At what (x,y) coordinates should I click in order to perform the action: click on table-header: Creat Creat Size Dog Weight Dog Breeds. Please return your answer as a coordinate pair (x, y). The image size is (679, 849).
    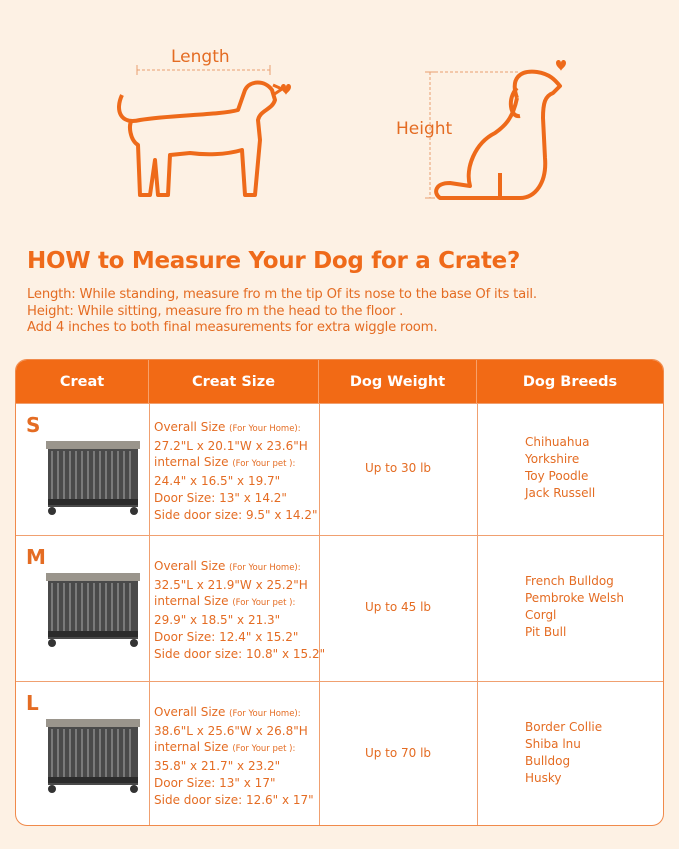
    Looking at the image, I should click on (339, 381).